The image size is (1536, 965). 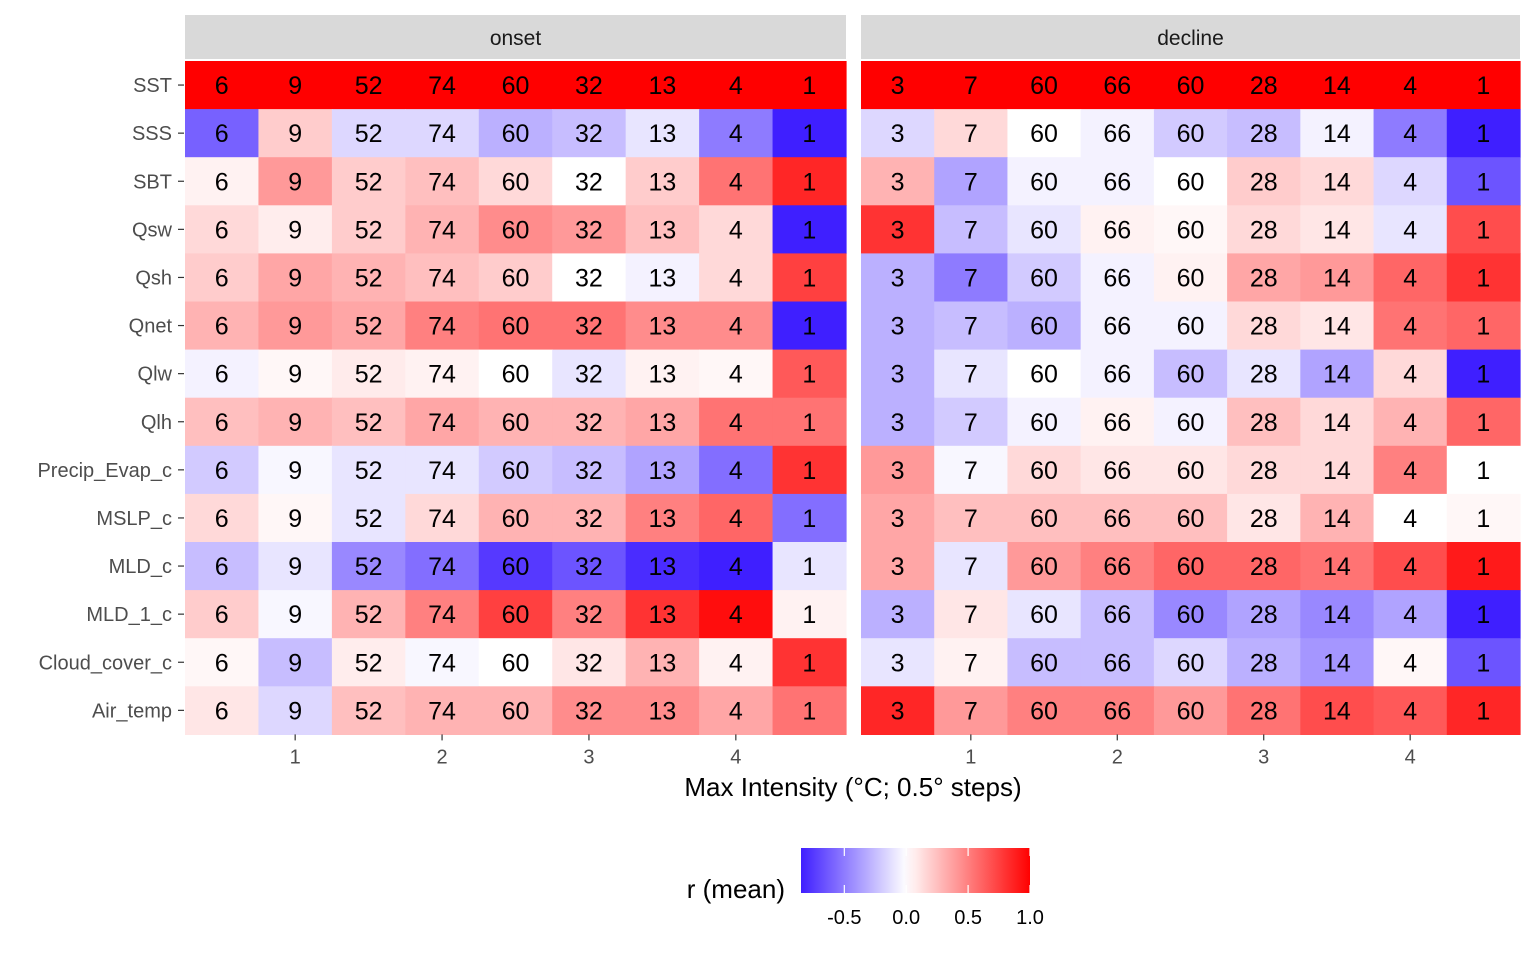 I want to click on cell-count-label: 3, so click(x=898, y=134).